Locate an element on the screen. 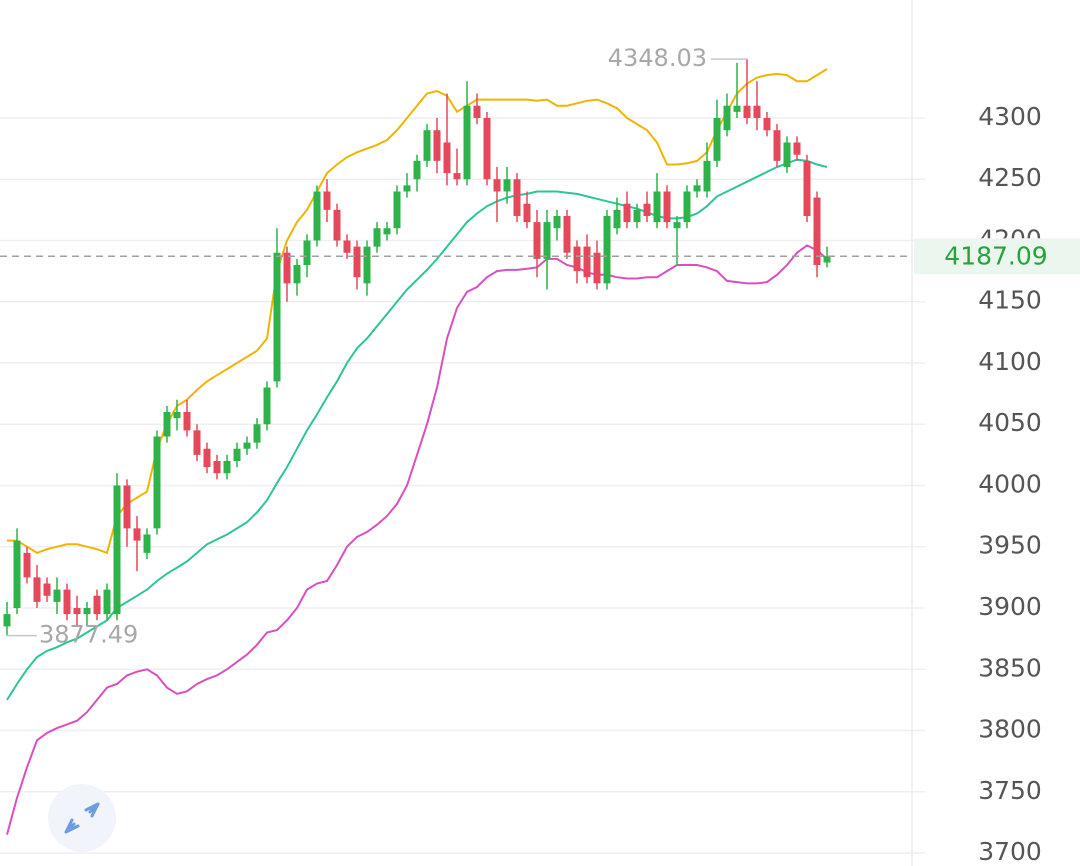 This screenshot has height=866, width=1080. y-tick-label: 3700 is located at coordinates (1010, 851).